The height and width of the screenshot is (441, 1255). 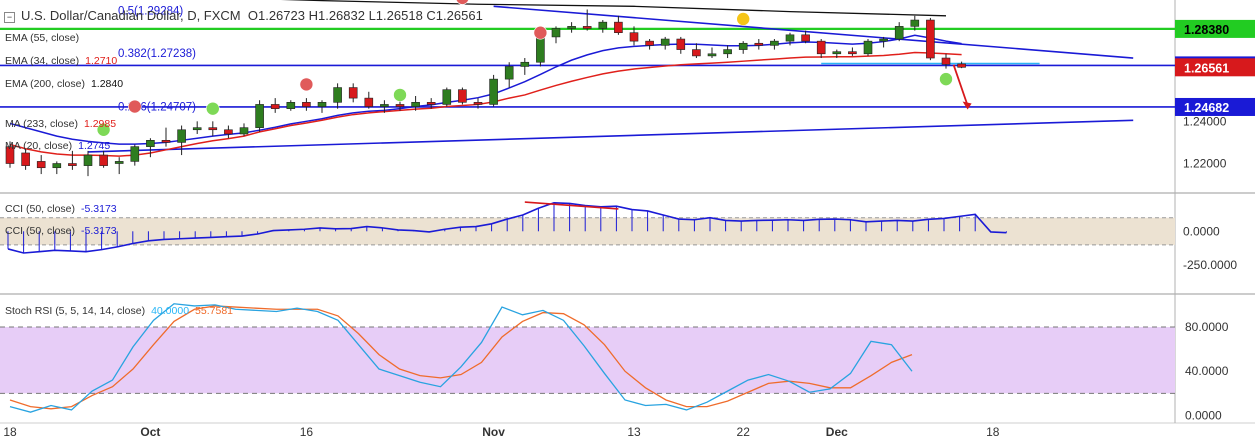 I want to click on legend-value: -5.3173, so click(x=99, y=231).